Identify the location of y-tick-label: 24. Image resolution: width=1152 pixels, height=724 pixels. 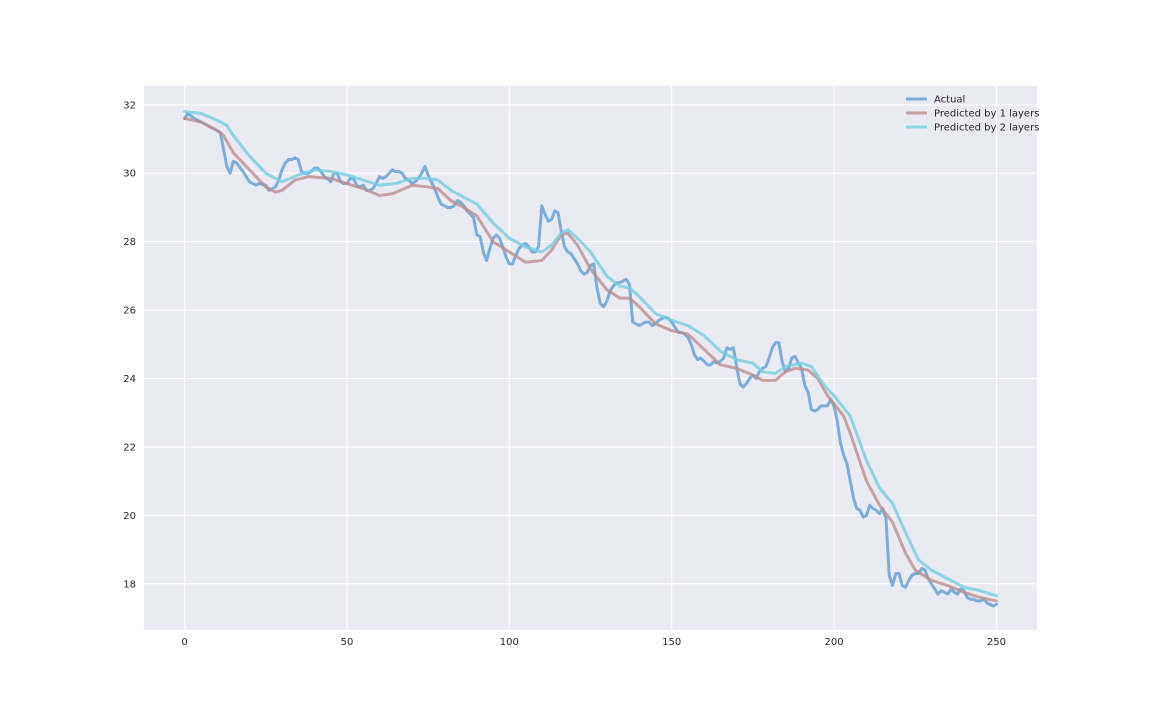
(129, 379).